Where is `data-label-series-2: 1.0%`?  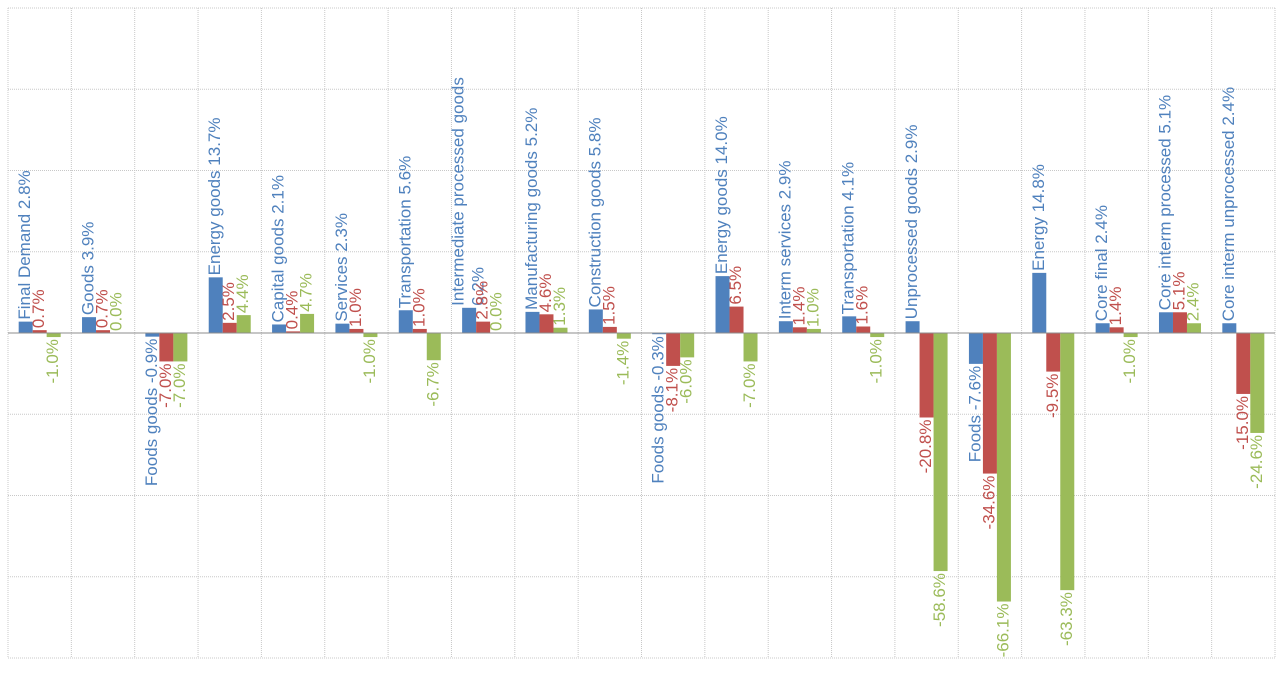
data-label-series-2: 1.0% is located at coordinates (418, 307).